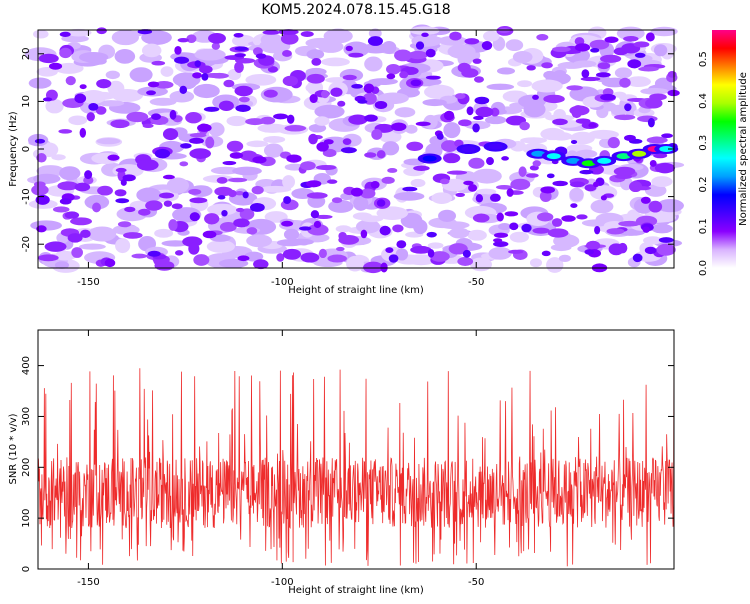  What do you see at coordinates (88, 582) in the screenshot?
I see `x-tick-label: -150` at bounding box center [88, 582].